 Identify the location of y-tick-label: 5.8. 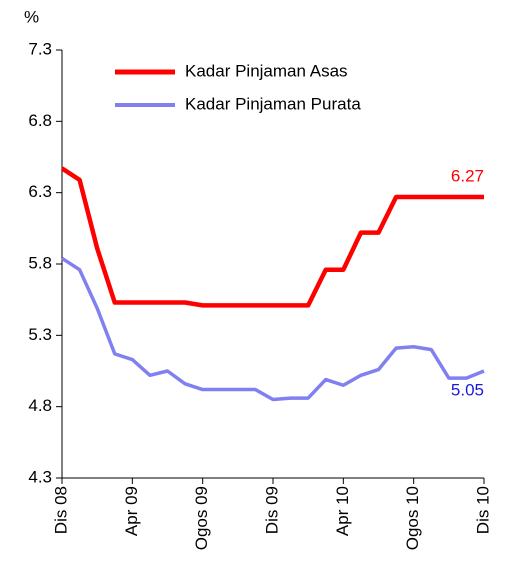
(40, 262).